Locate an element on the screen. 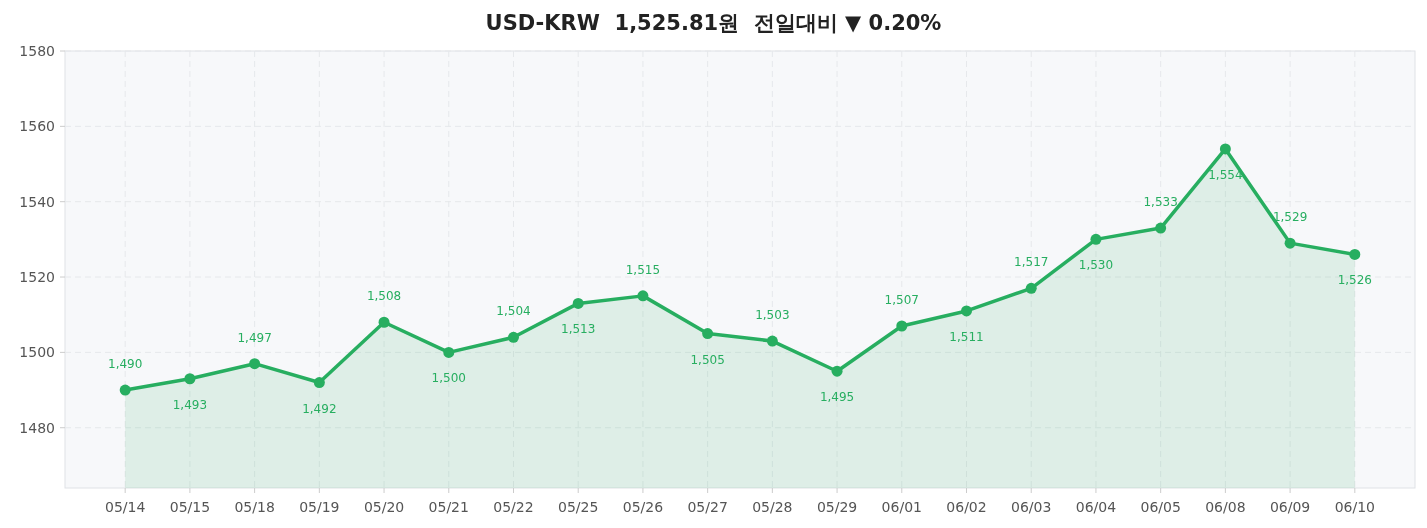 The height and width of the screenshot is (528, 1427). x-tick-label: 05/25 is located at coordinates (578, 507).